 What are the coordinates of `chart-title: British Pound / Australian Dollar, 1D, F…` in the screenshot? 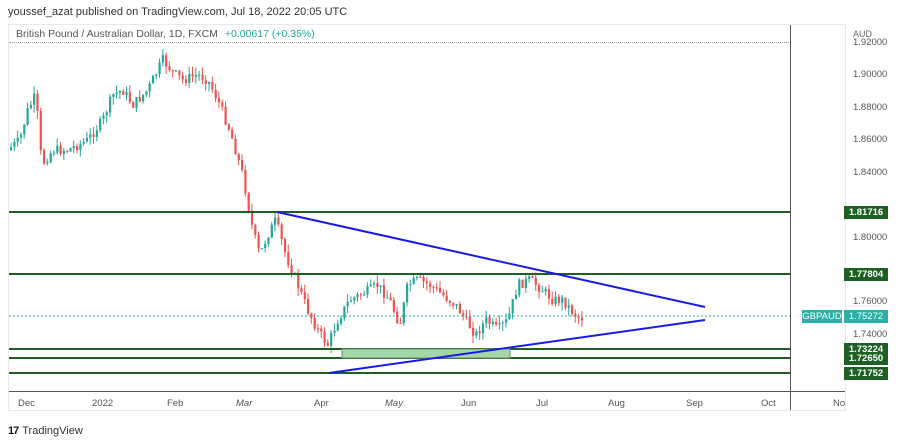 It's located at (165, 34).